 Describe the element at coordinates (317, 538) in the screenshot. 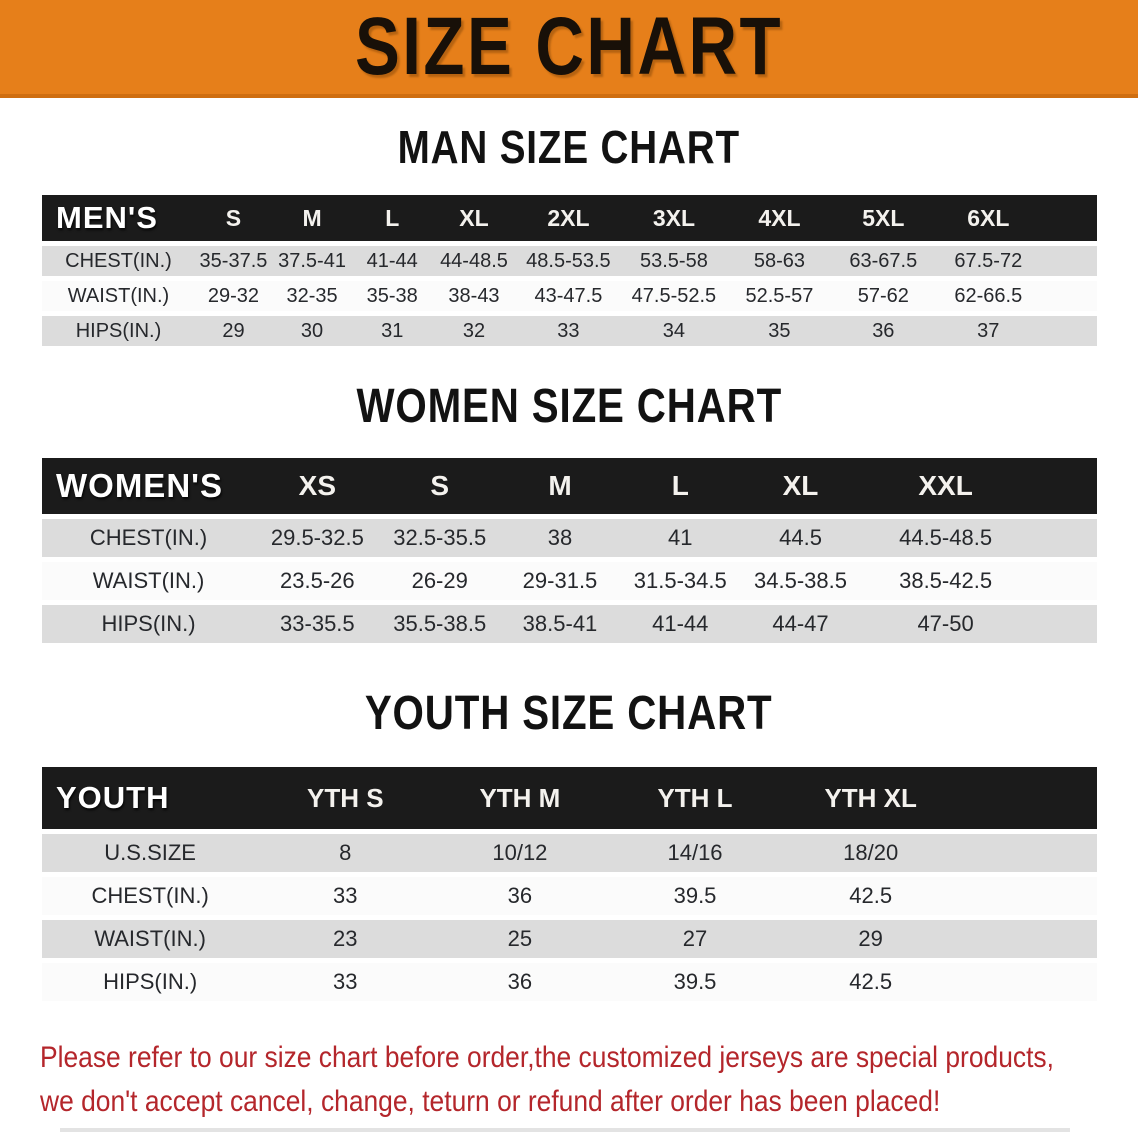

I see `cell: 29.5-32.5` at that location.